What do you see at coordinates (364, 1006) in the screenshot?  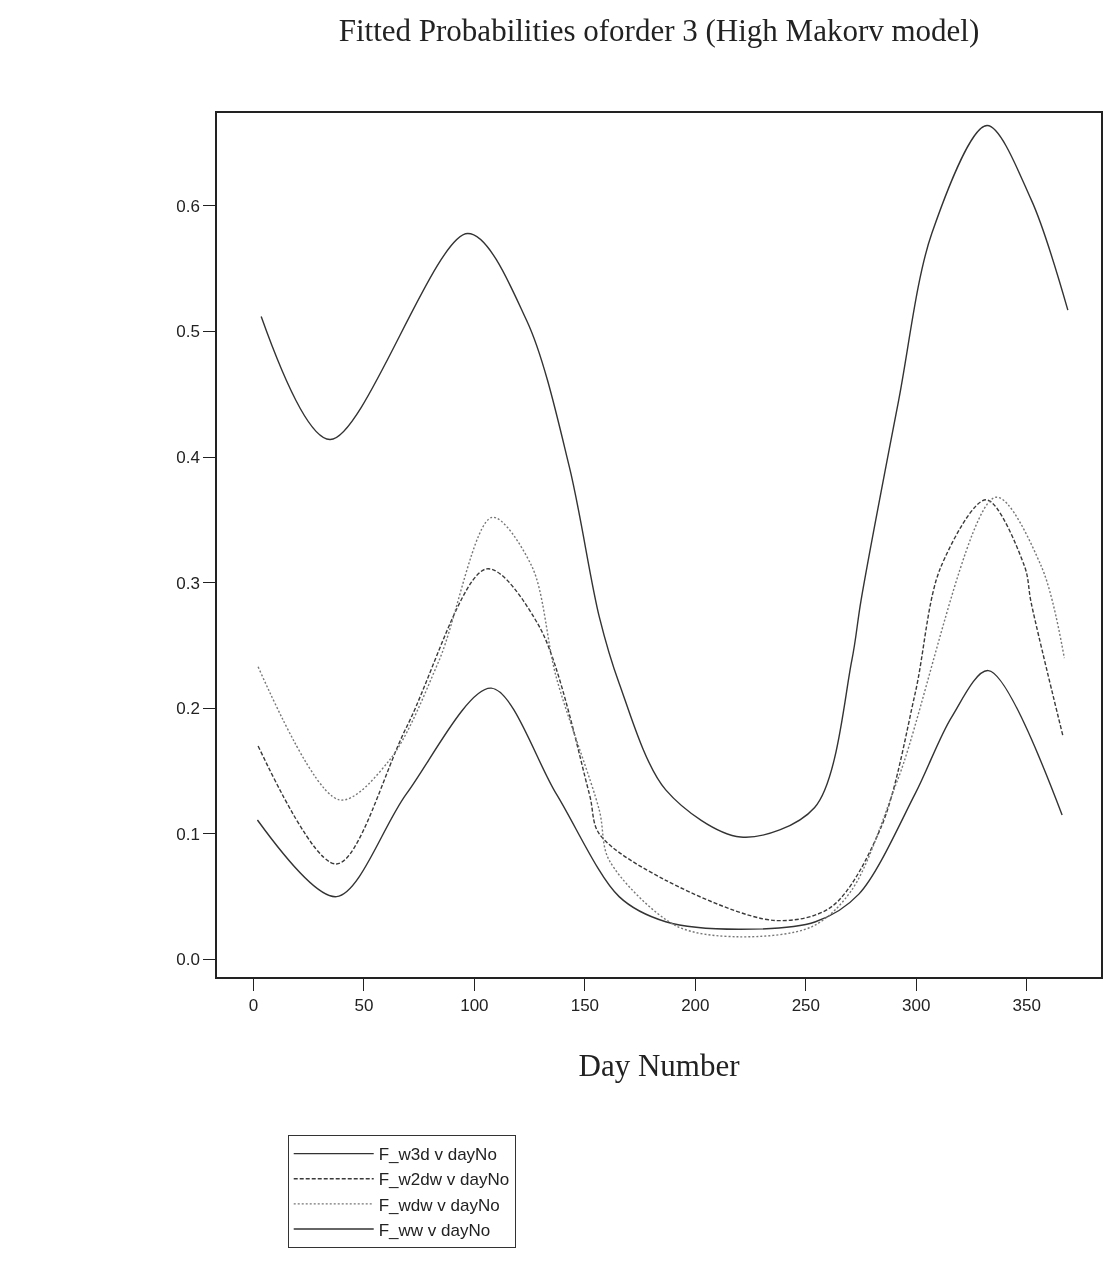 I see `x-tick-label: 50` at bounding box center [364, 1006].